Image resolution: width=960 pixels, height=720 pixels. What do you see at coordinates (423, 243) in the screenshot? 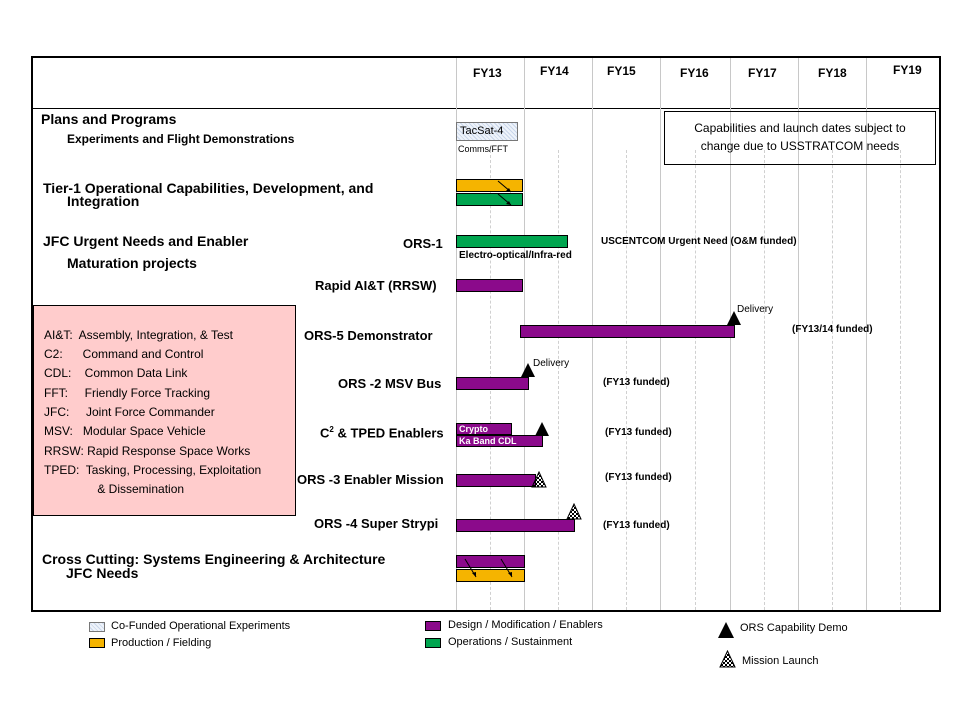
I see `ors1-label: ORS-1` at bounding box center [423, 243].